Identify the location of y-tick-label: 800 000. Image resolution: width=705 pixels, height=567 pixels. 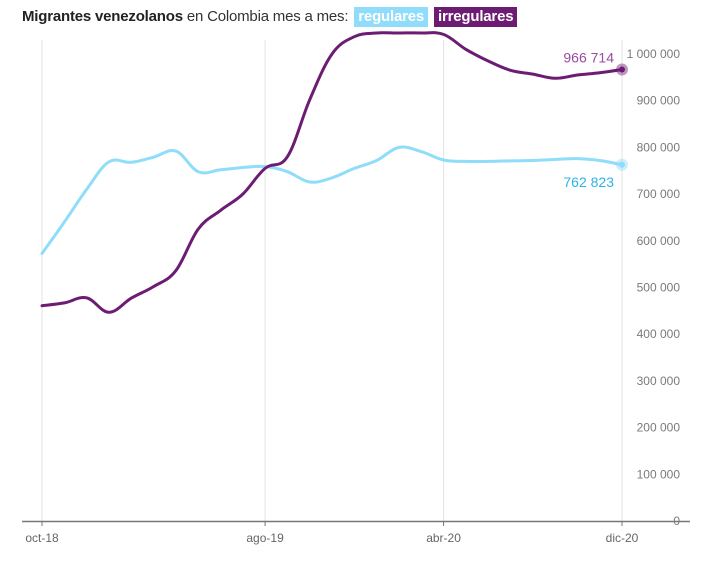
(659, 147).